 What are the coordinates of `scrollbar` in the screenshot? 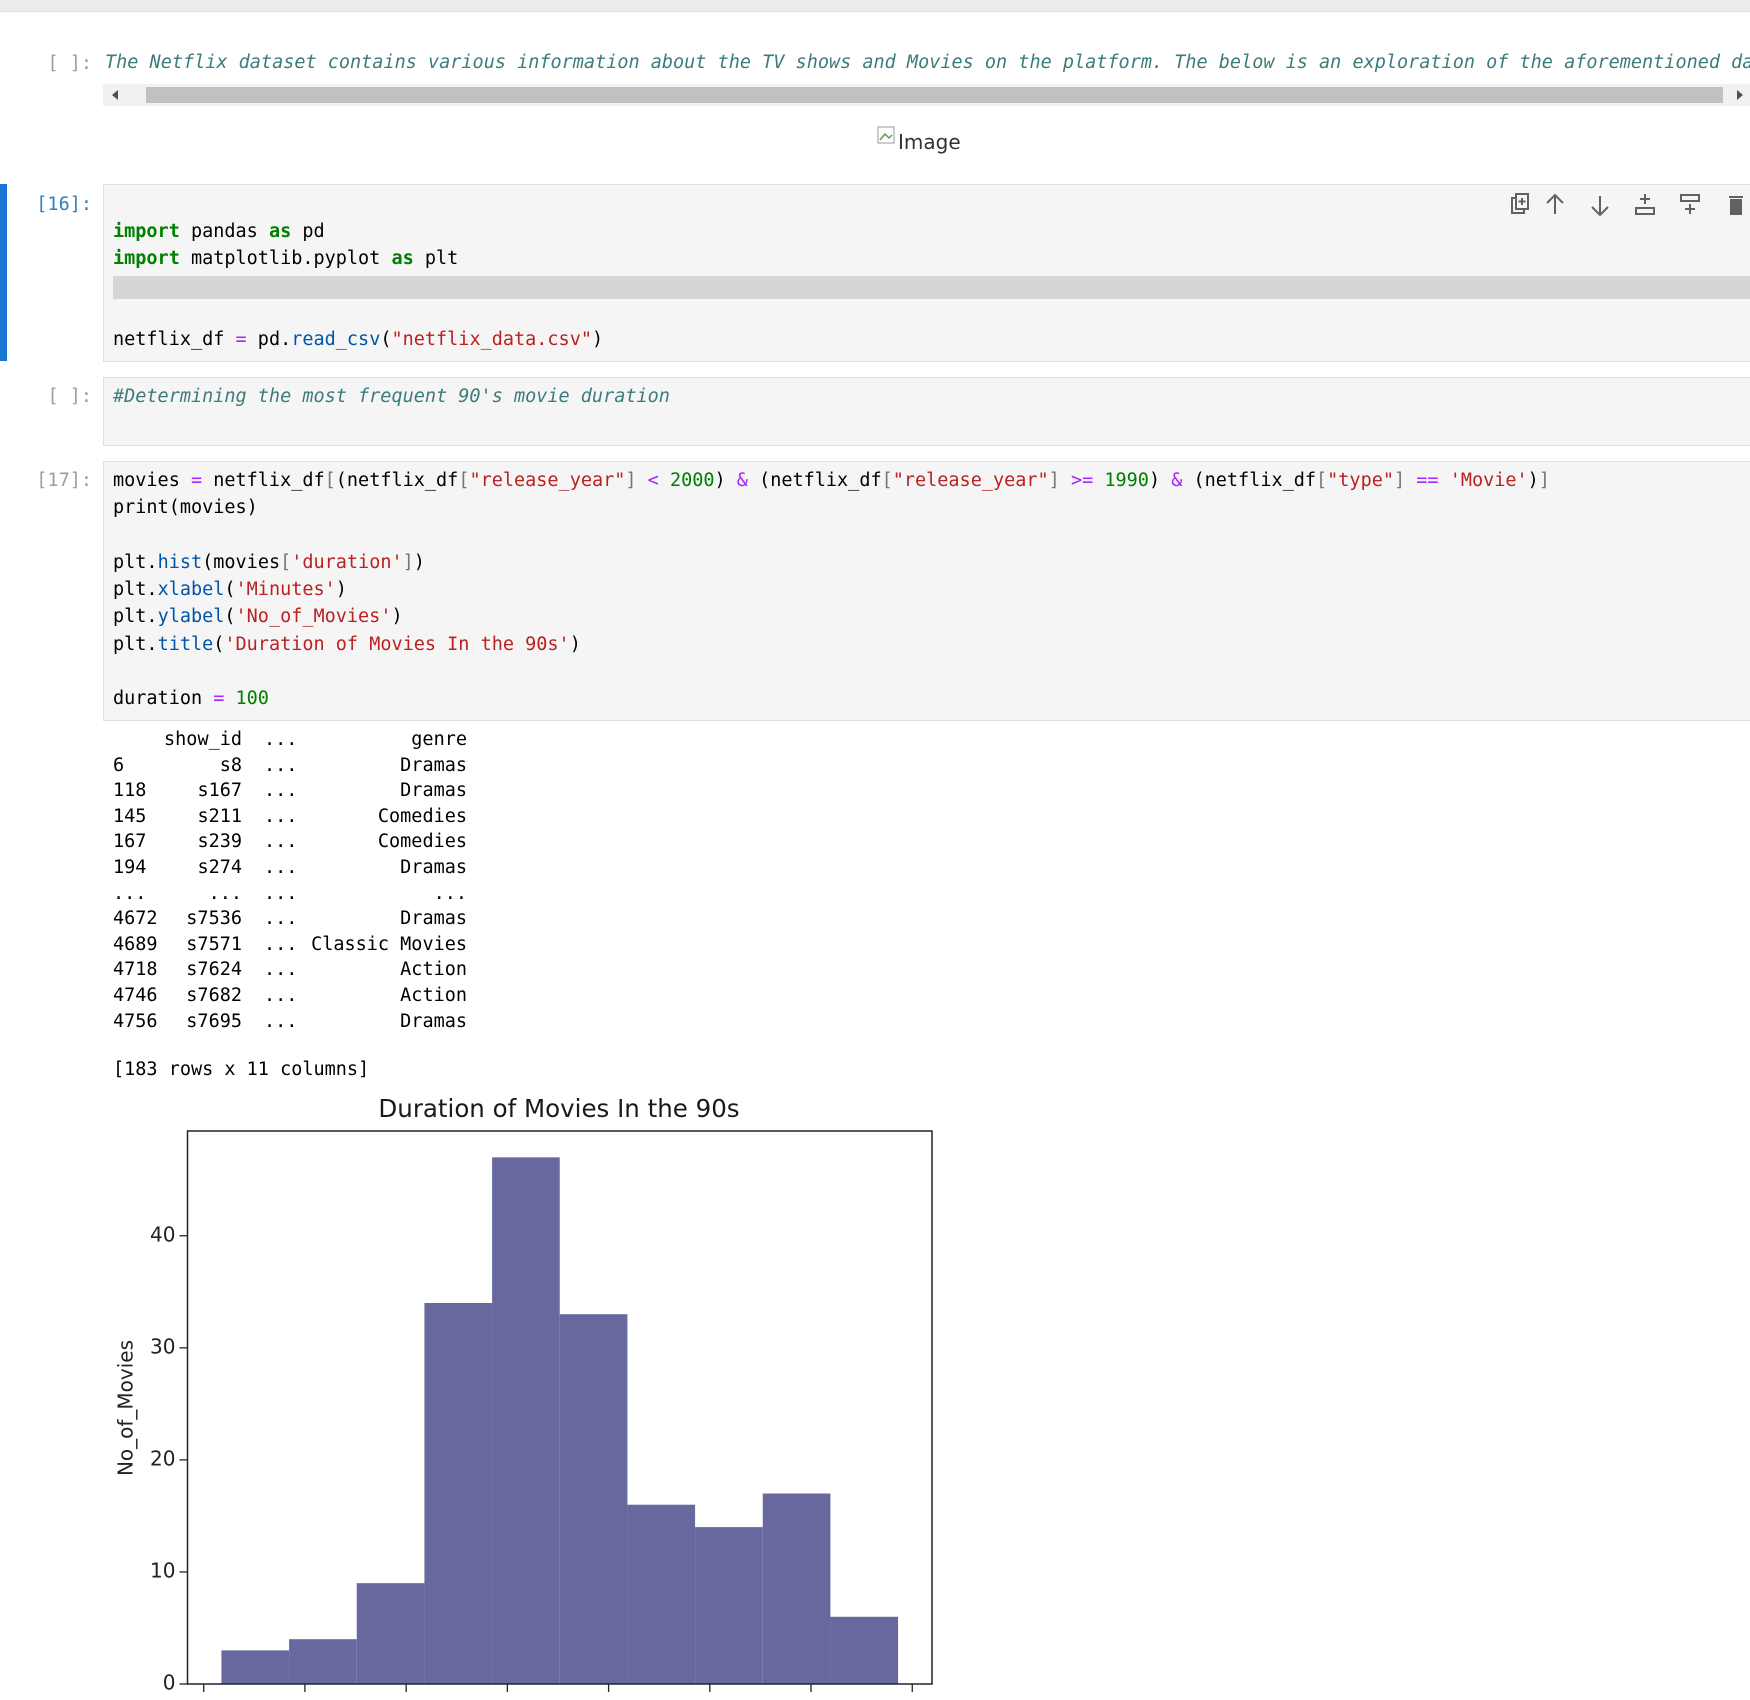 It's located at (926, 95).